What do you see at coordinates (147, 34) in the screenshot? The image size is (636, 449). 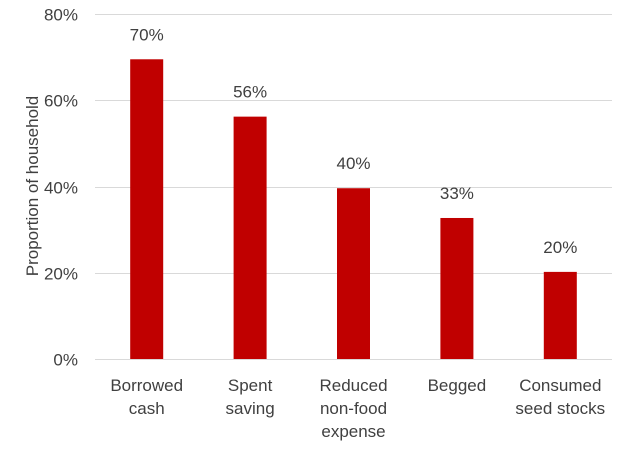 I see `data-label: 70%` at bounding box center [147, 34].